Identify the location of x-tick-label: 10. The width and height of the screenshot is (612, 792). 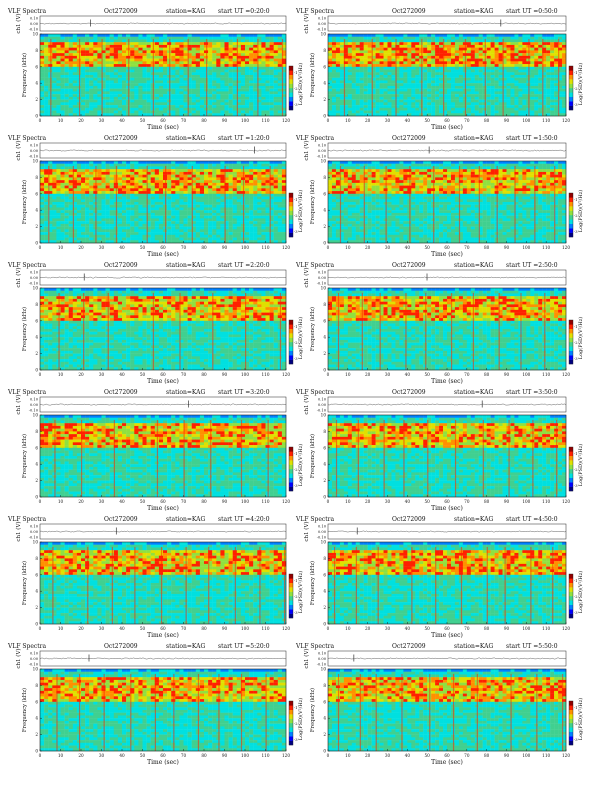
(61, 120).